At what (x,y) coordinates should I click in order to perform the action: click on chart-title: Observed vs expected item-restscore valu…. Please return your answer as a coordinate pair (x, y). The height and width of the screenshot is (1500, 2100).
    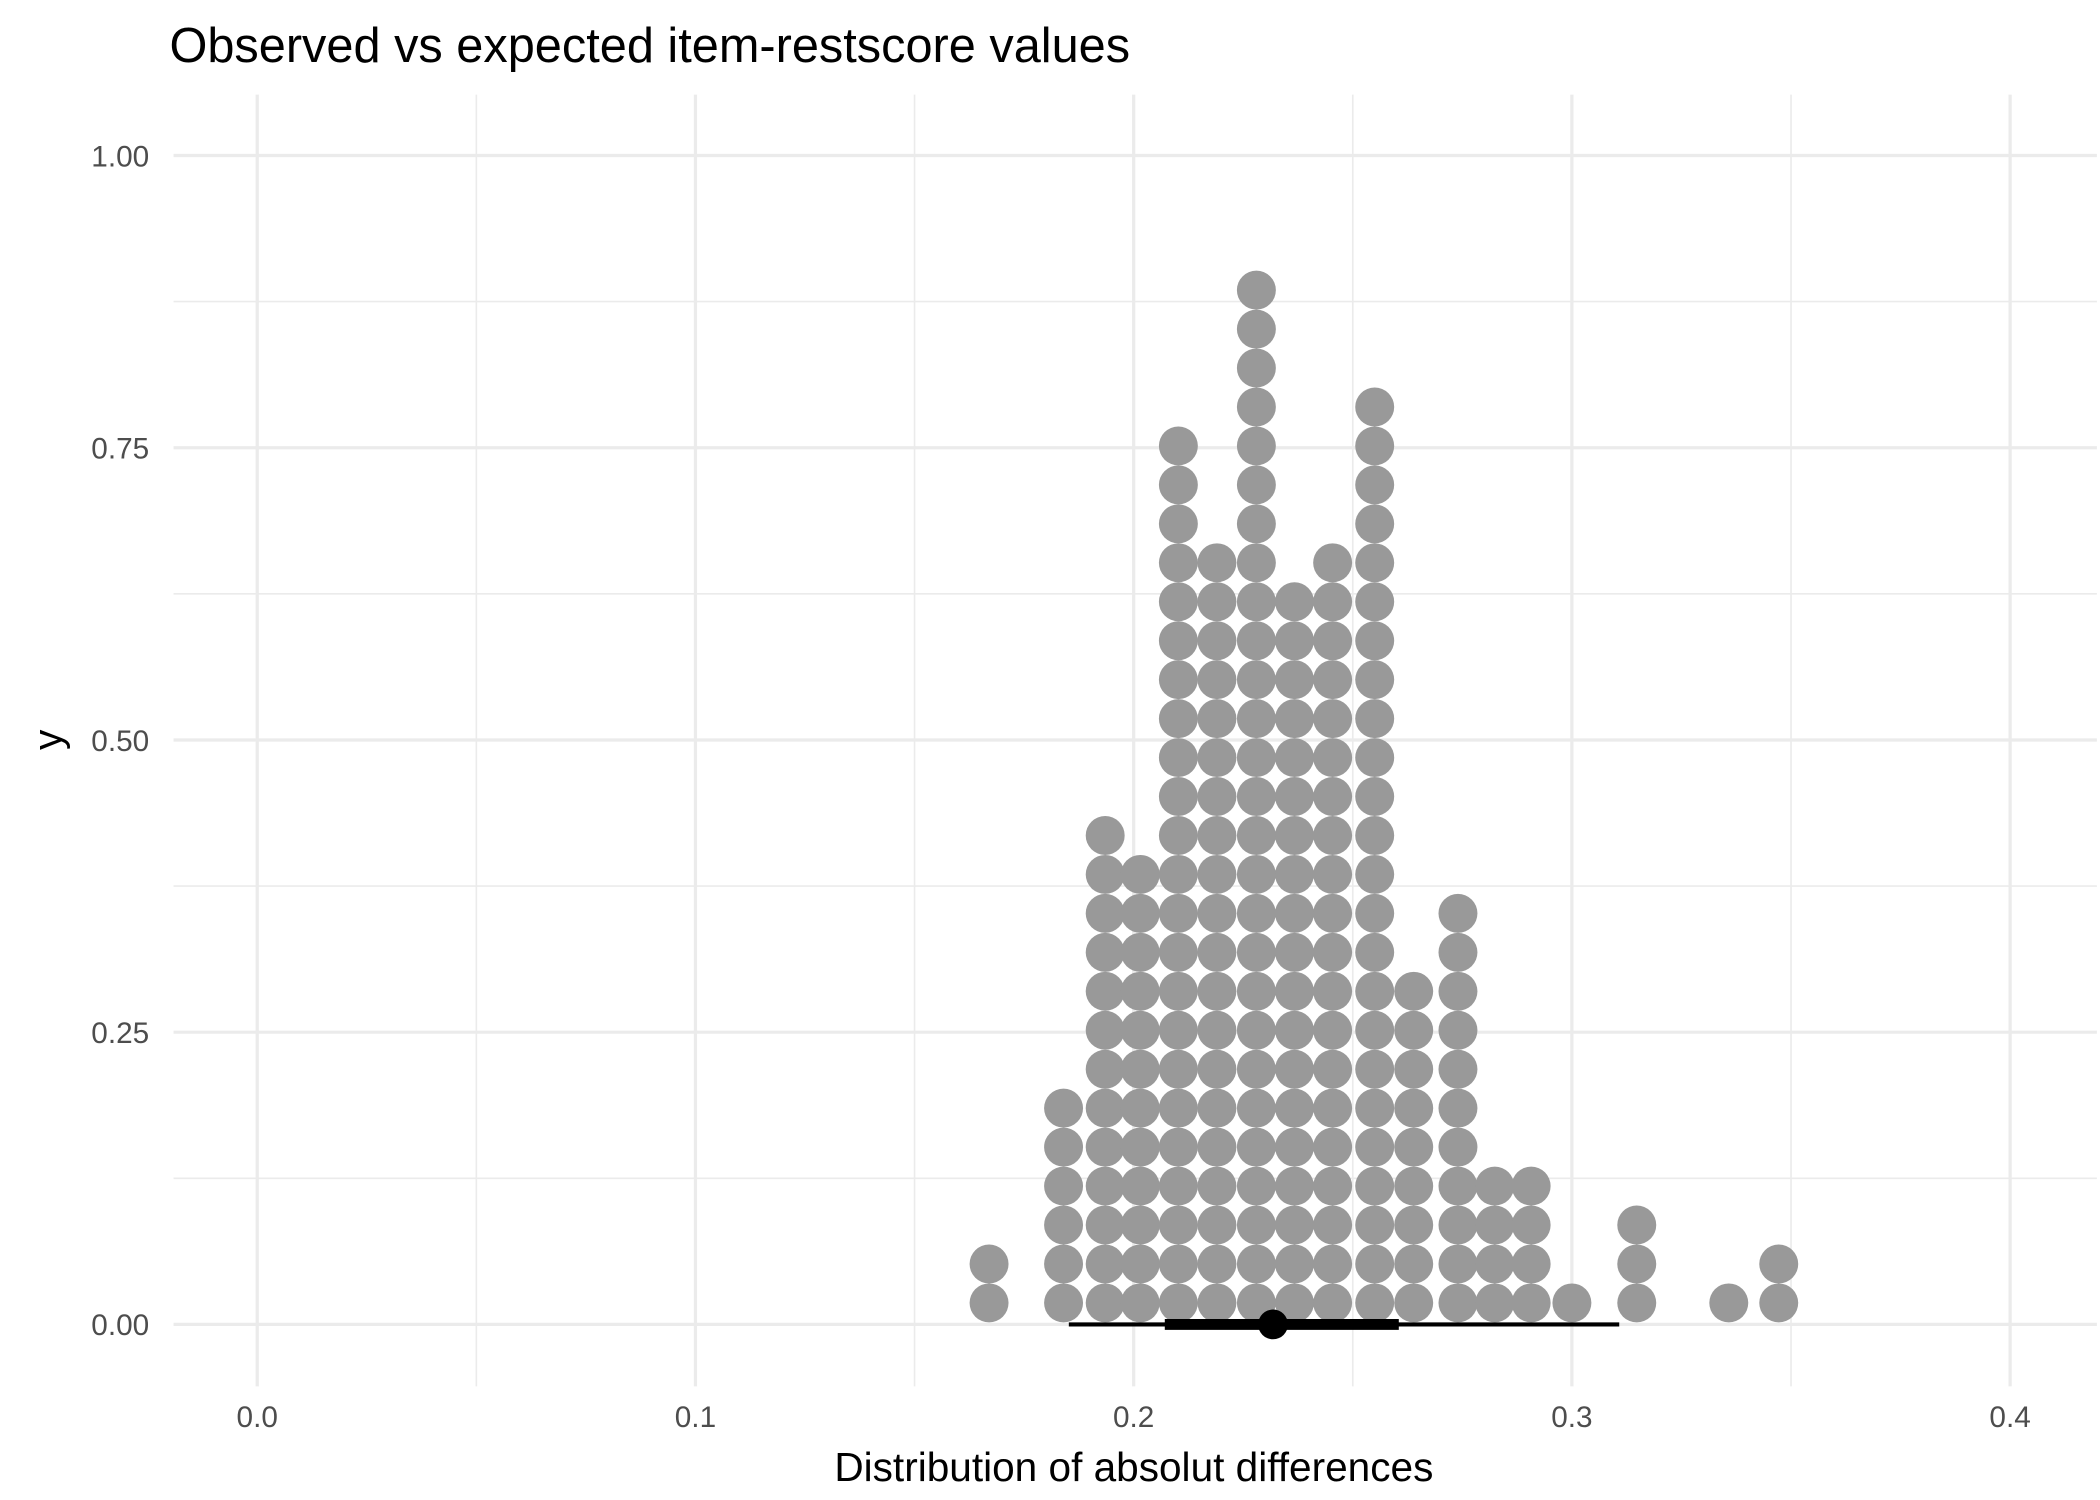
    Looking at the image, I should click on (649, 46).